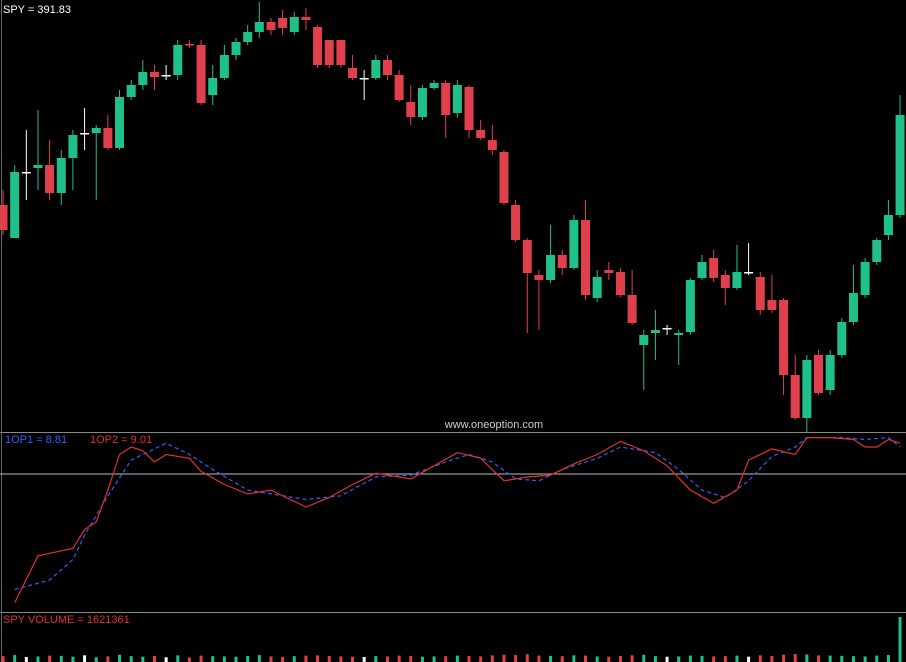  Describe the element at coordinates (66, 620) in the screenshot. I see `volume-title: SPY VOLUME = 1621361` at that location.